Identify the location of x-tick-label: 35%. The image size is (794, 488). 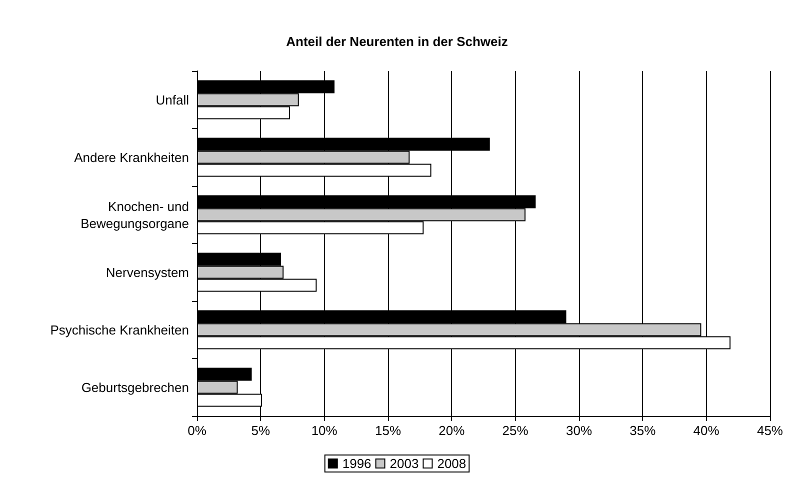
(643, 430).